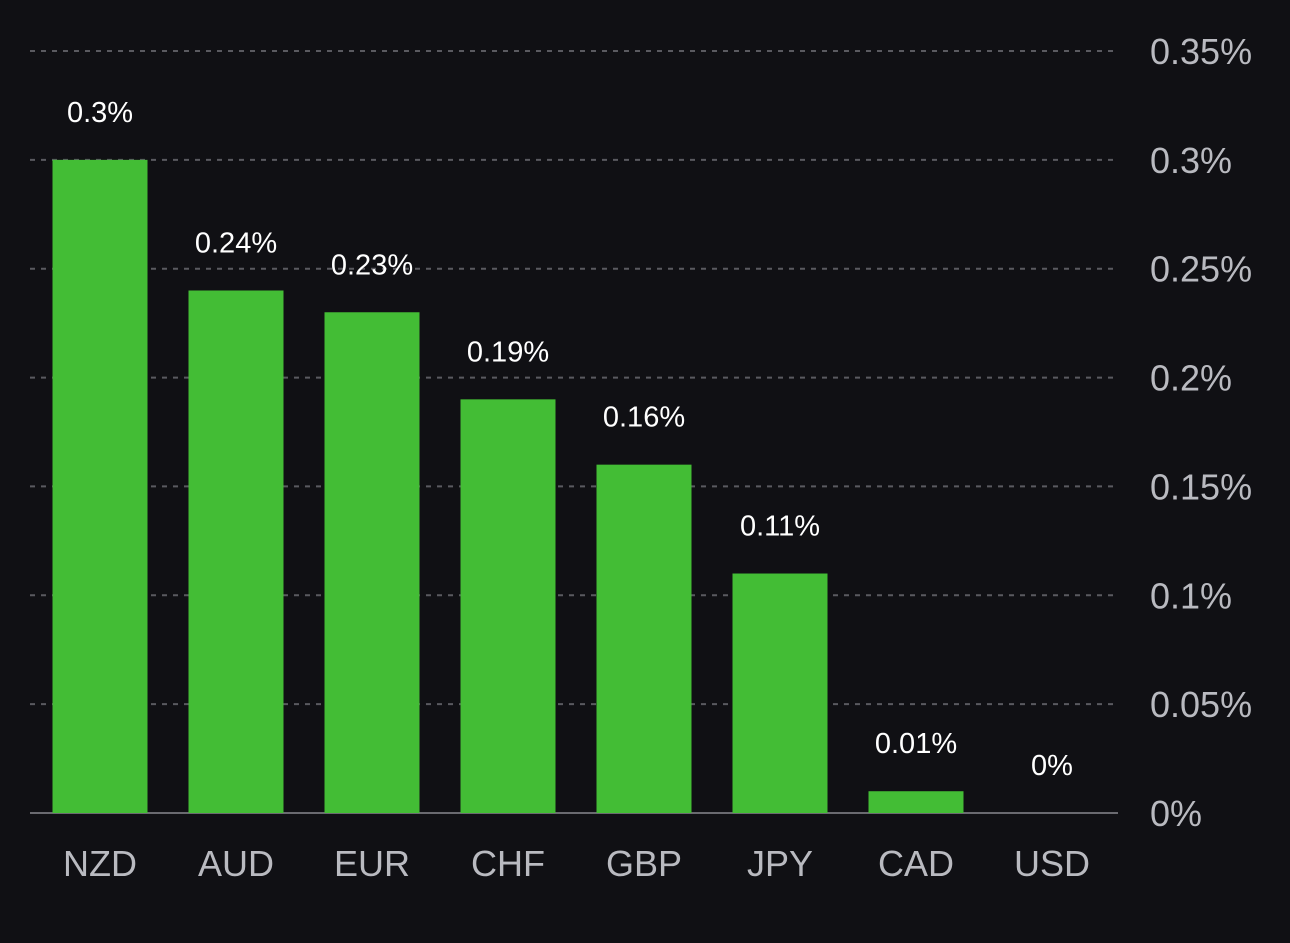 The image size is (1290, 943). Describe the element at coordinates (372, 863) in the screenshot. I see `x-tick-label: EUR` at that location.